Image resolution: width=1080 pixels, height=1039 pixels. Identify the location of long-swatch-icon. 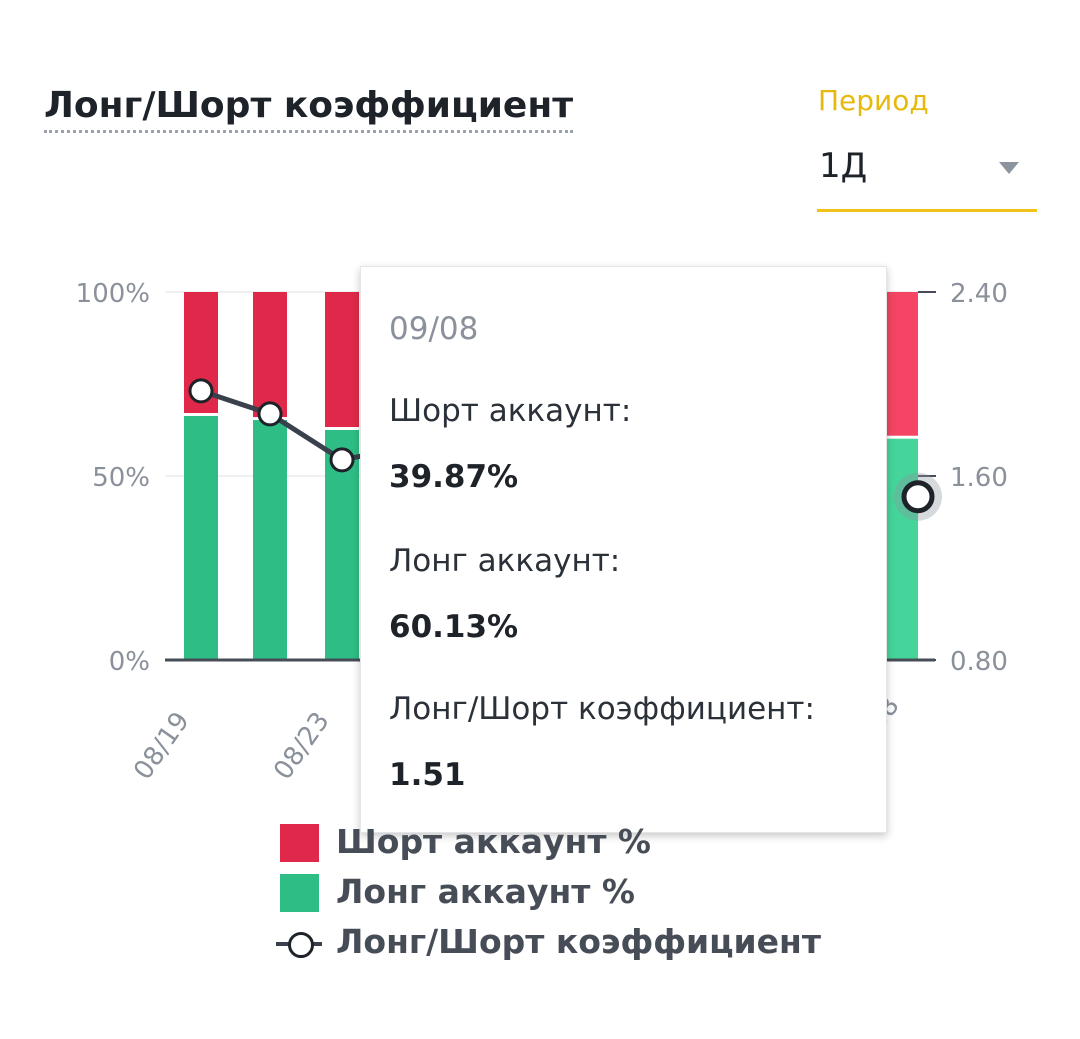
(299, 893).